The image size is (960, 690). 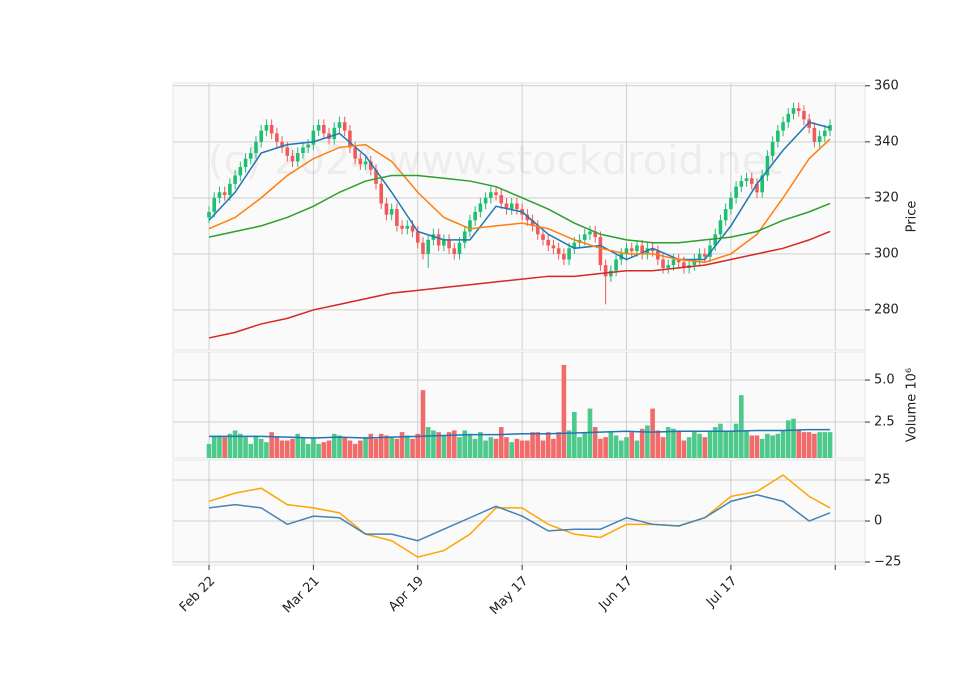 What do you see at coordinates (721, 592) in the screenshot?
I see `x-tick-label: Jul 17` at bounding box center [721, 592].